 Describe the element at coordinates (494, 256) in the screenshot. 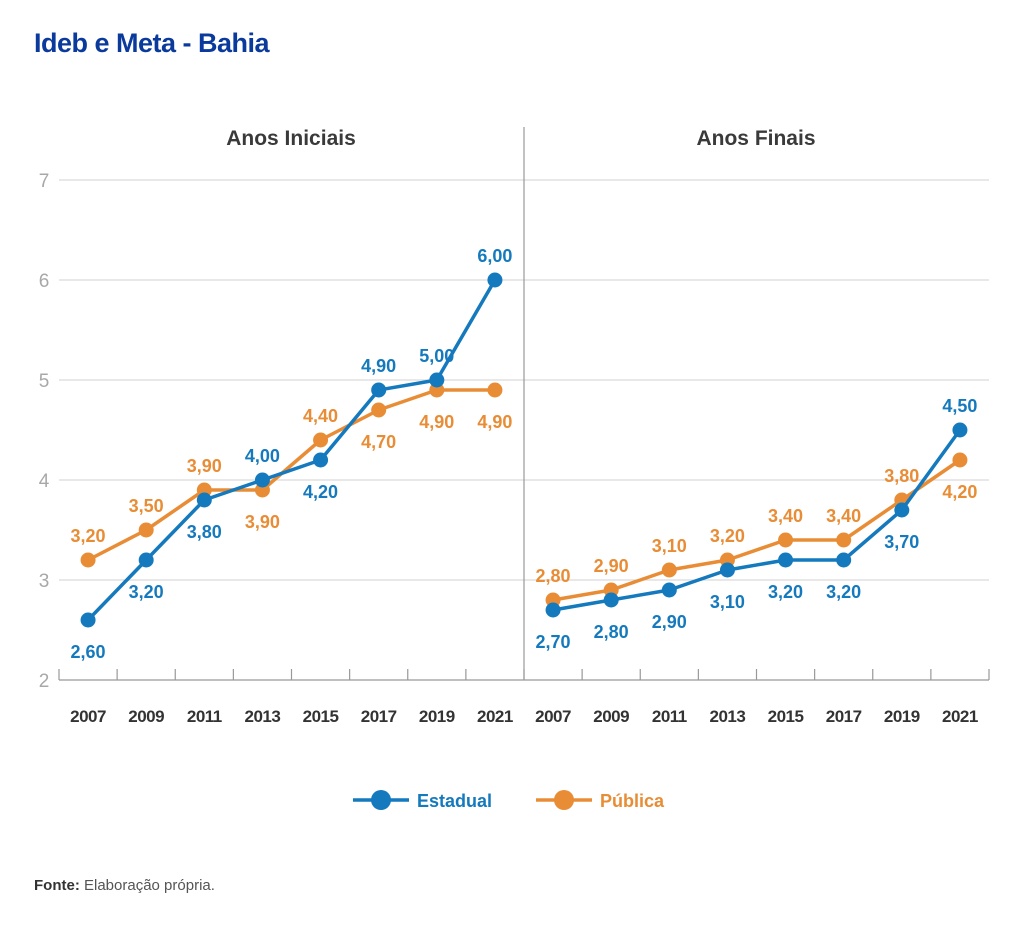

I see `data-label-estadual: 6,00` at that location.